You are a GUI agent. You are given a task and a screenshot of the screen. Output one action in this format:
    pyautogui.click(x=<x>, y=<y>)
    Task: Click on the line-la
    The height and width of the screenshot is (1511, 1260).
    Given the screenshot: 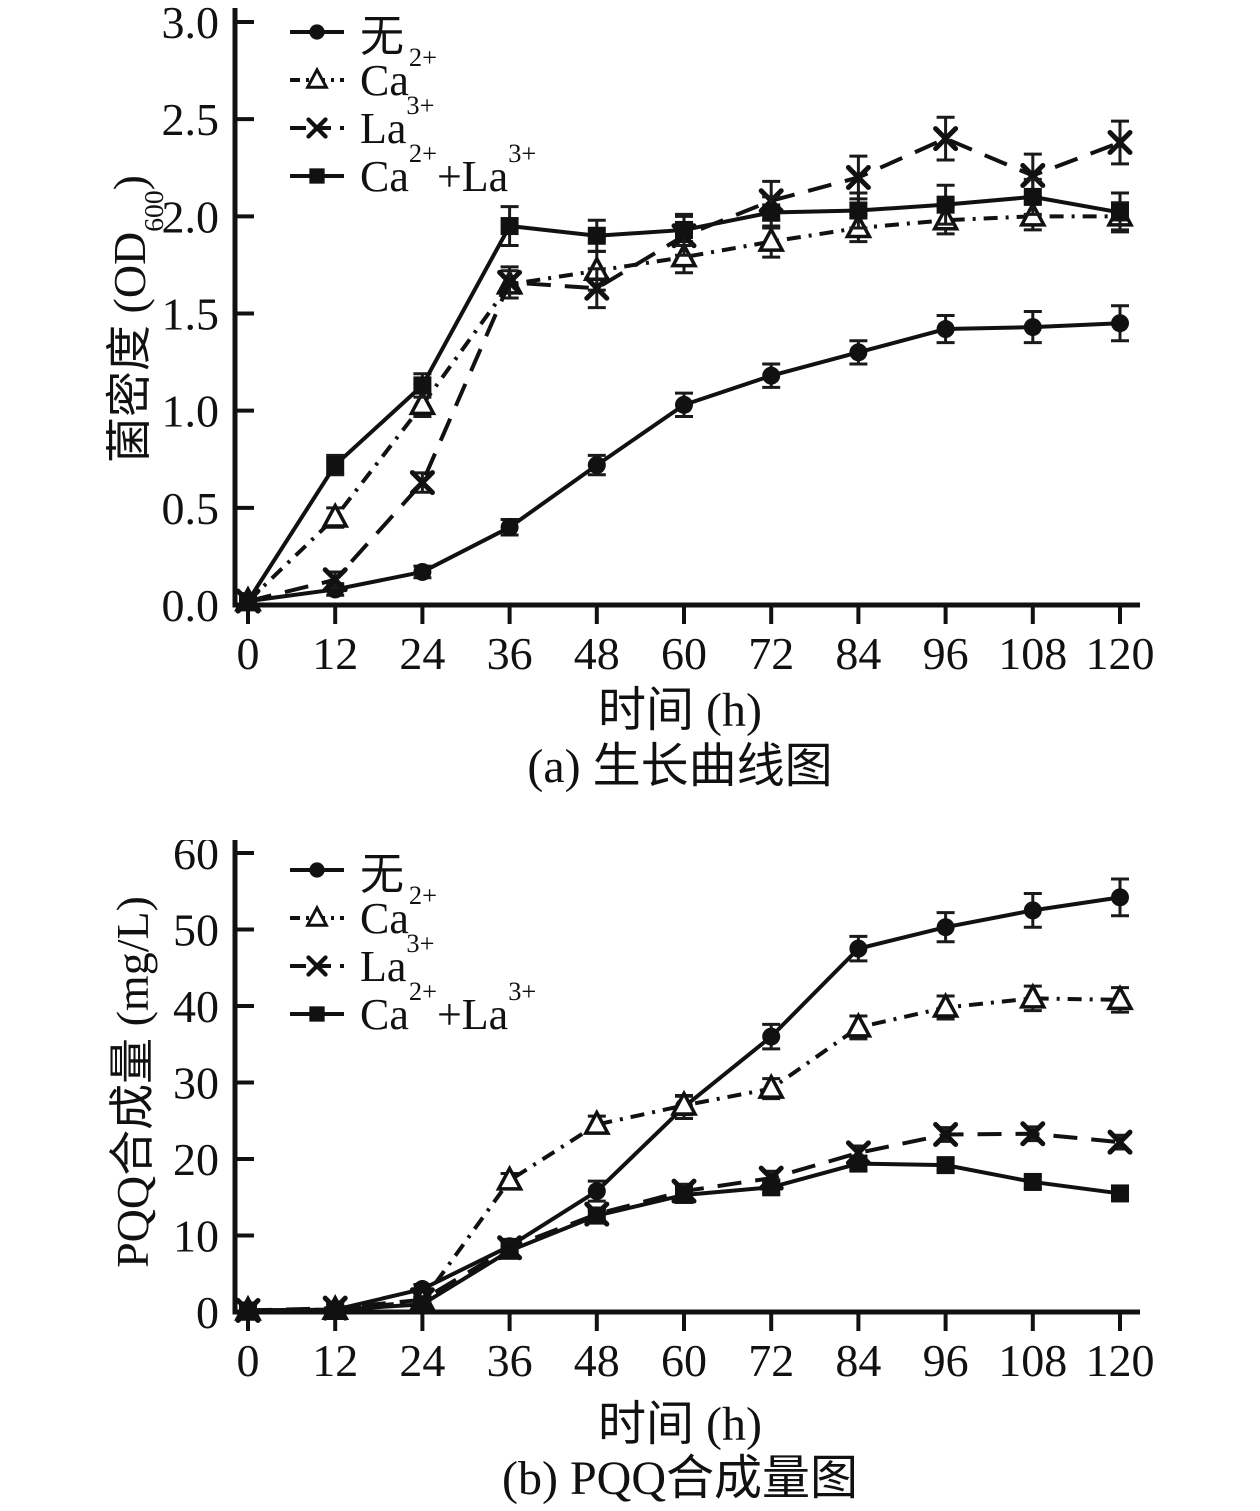 What is the action you would take?
    pyautogui.click(x=684, y=1222)
    